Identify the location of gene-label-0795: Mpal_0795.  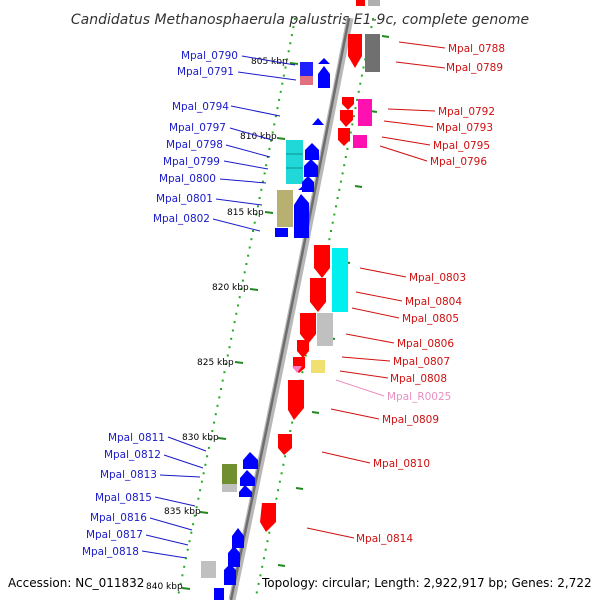
(461, 146).